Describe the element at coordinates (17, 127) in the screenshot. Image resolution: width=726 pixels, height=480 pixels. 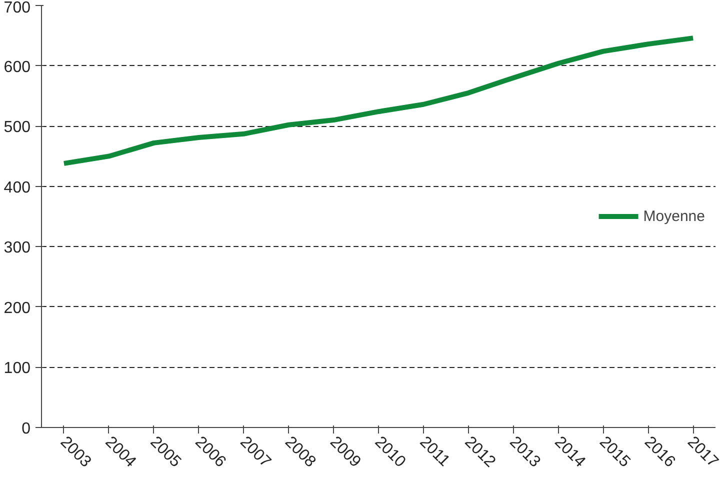
I see `y-tick-label: 500` at that location.